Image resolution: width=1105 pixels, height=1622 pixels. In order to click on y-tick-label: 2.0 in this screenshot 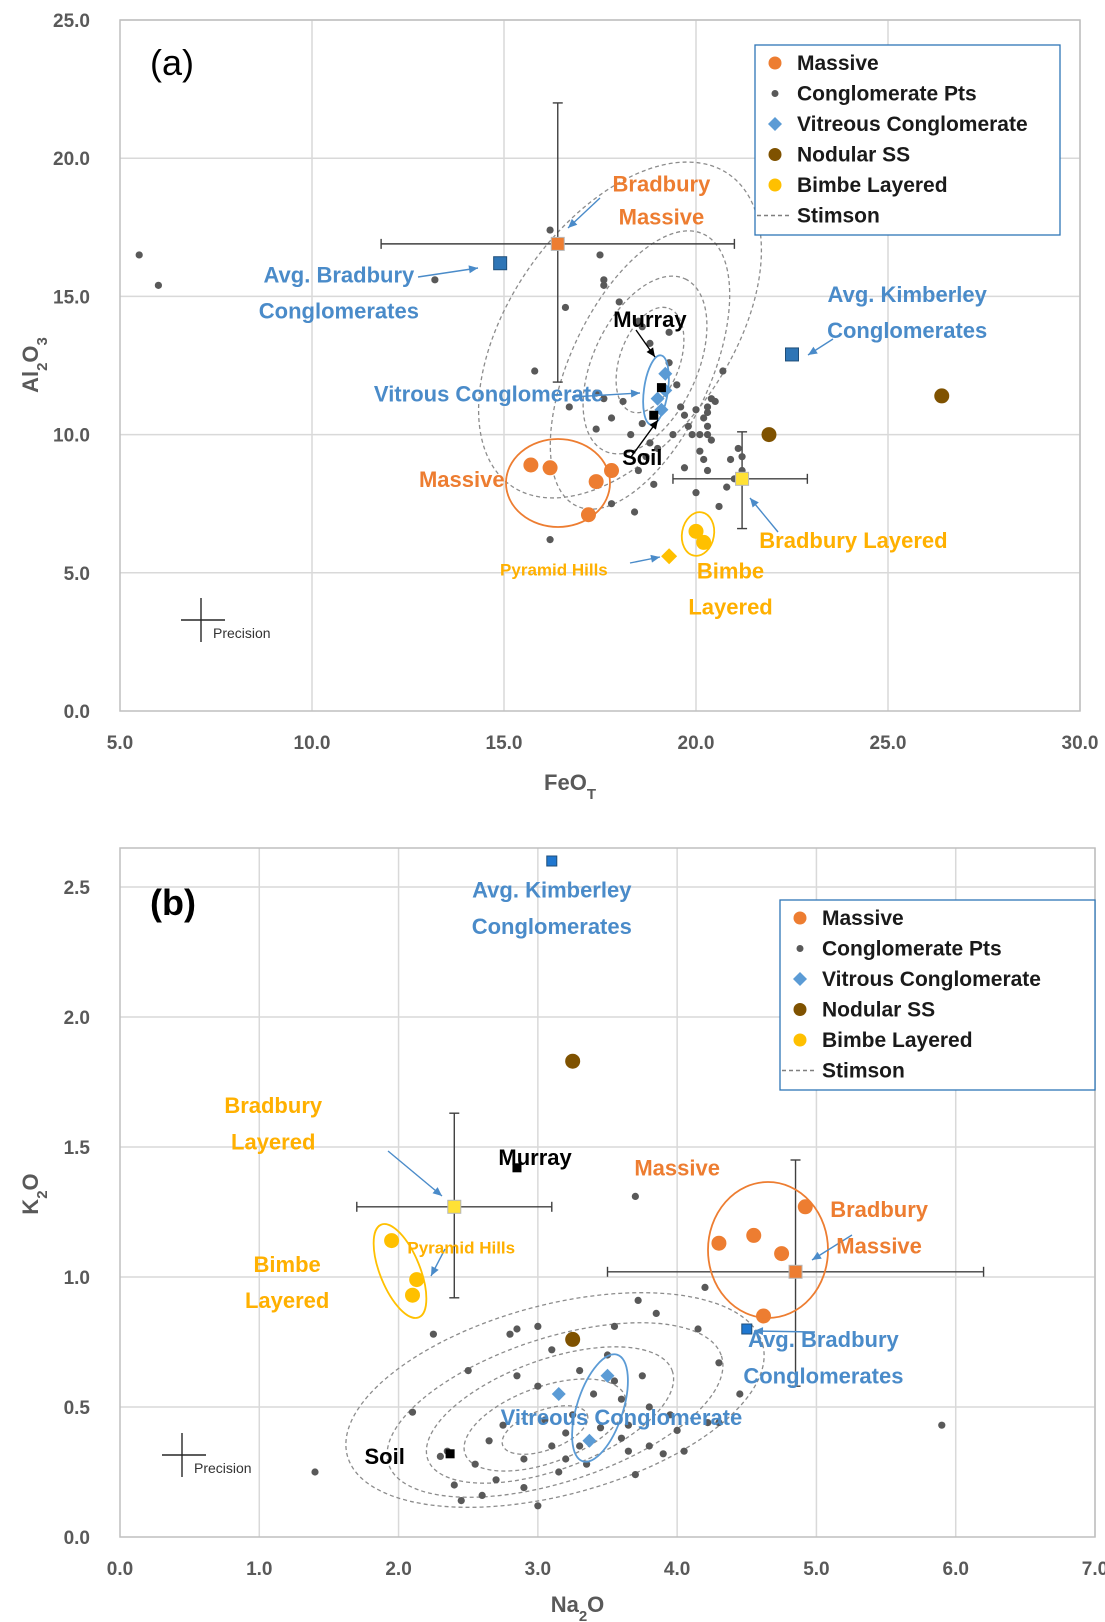, I will do `click(77, 1018)`.